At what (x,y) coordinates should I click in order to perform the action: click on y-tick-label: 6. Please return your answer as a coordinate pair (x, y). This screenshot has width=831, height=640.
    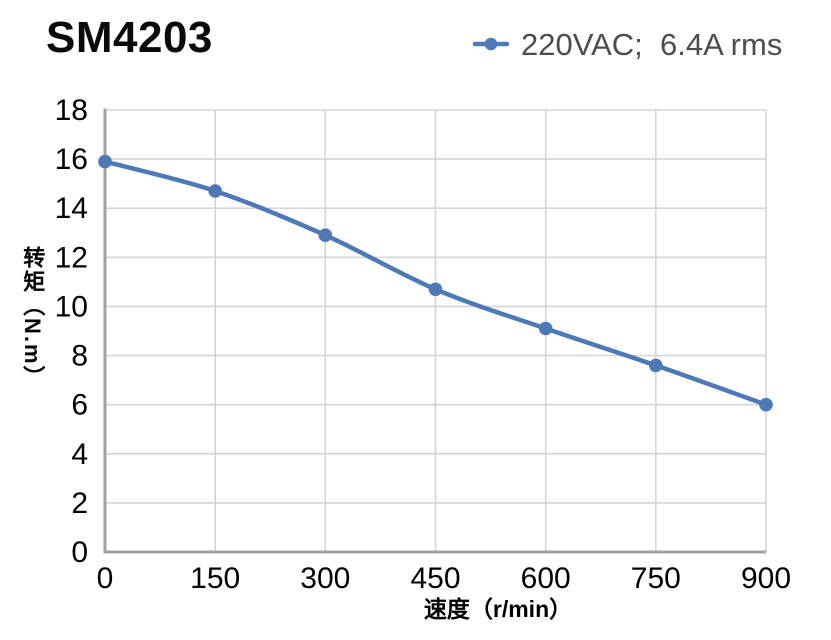
    Looking at the image, I should click on (79, 405).